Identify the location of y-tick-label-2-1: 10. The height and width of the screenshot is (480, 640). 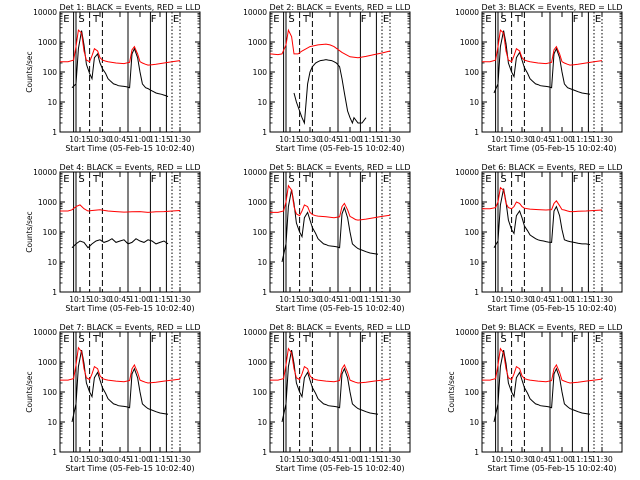
(262, 102).